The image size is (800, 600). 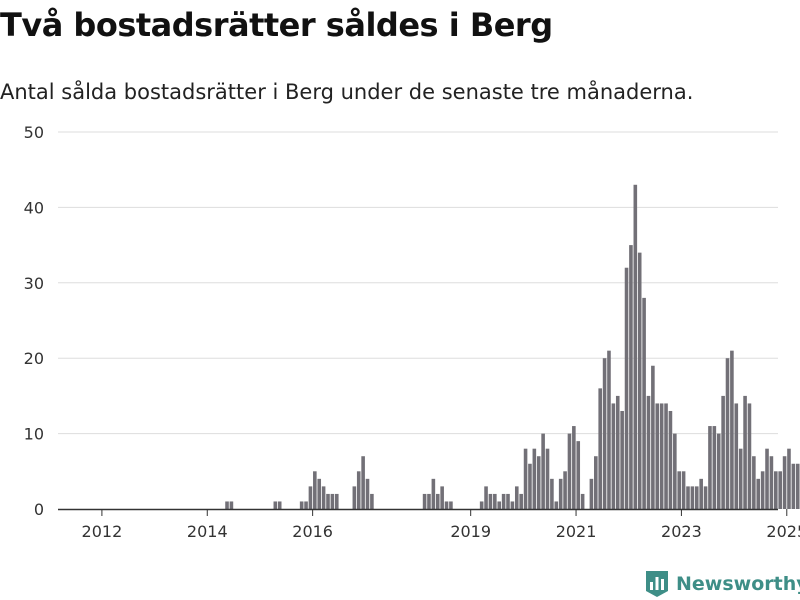 I want to click on x-tick-label: 2025, so click(x=783, y=531).